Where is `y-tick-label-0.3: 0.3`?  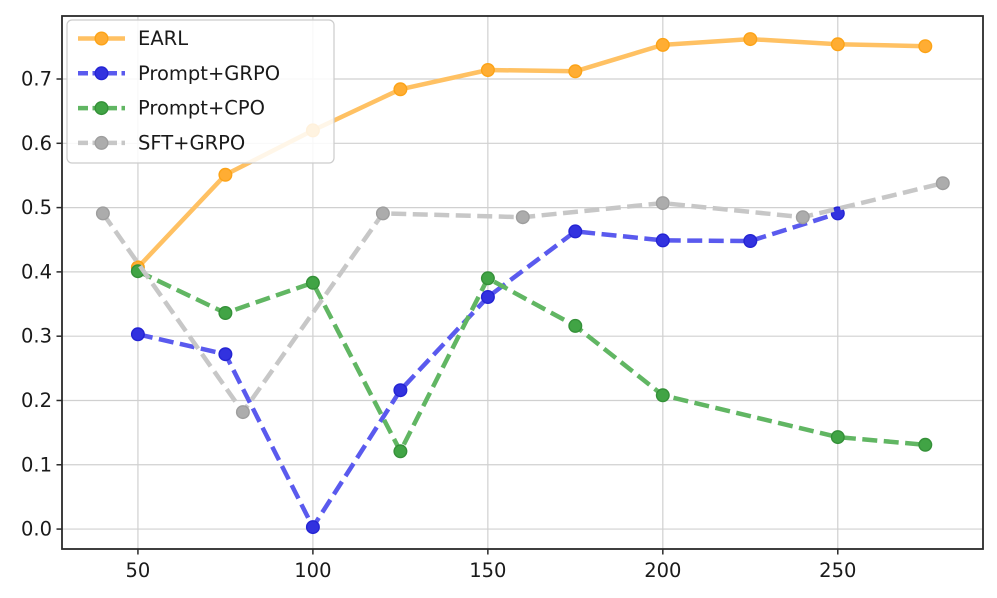
y-tick-label-0.3: 0.3 is located at coordinates (36, 336).